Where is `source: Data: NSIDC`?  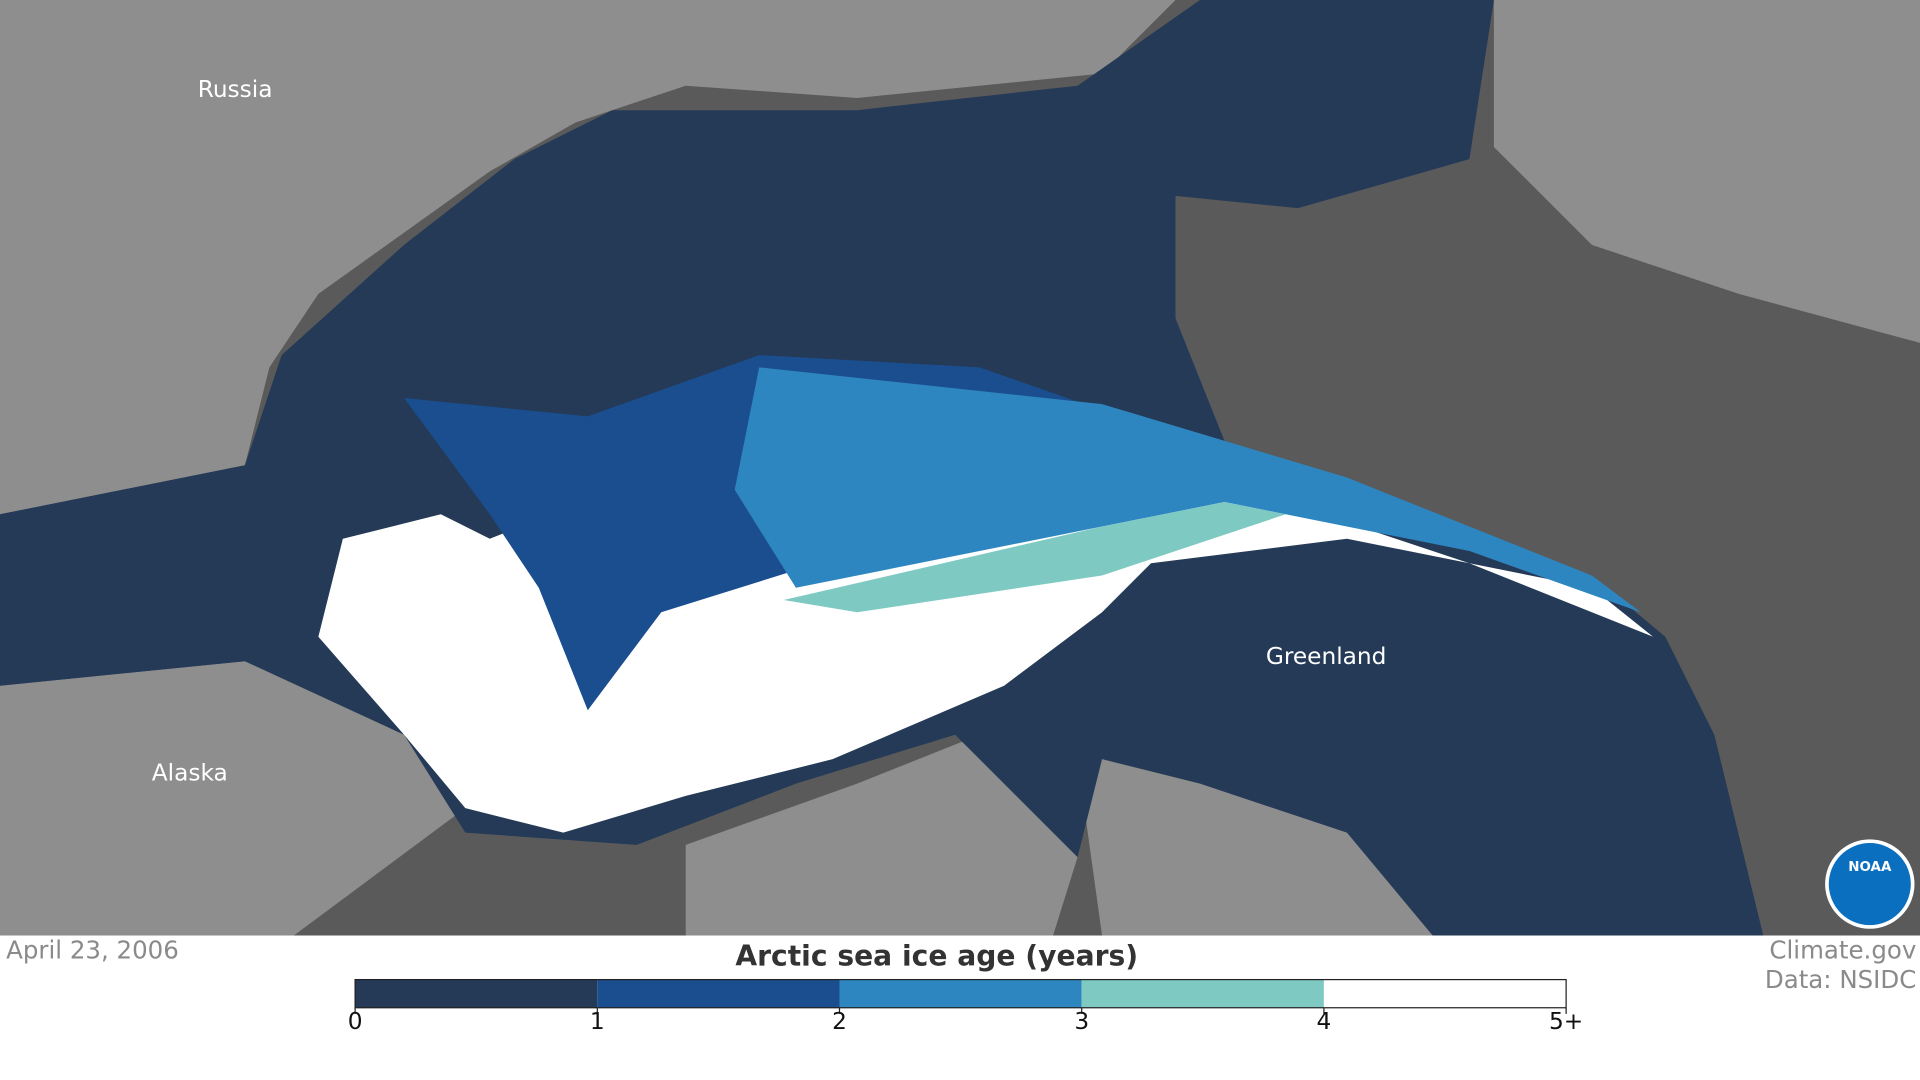
source: Data: NSIDC is located at coordinates (1840, 979).